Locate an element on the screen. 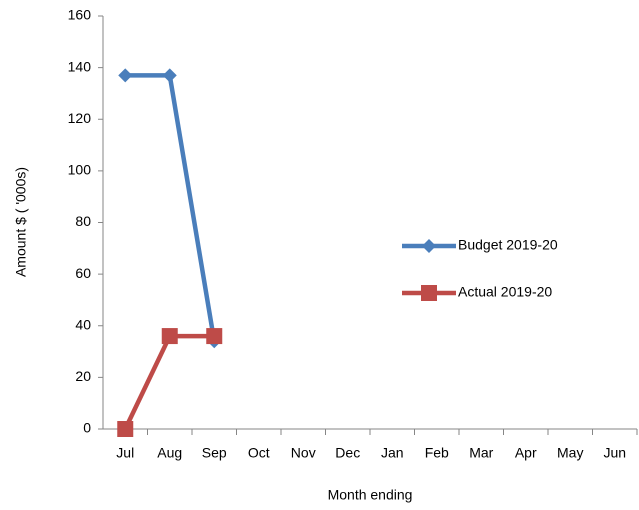 The height and width of the screenshot is (510, 639). y-axis-label: Amount $ ( '000s) is located at coordinates (21, 222).